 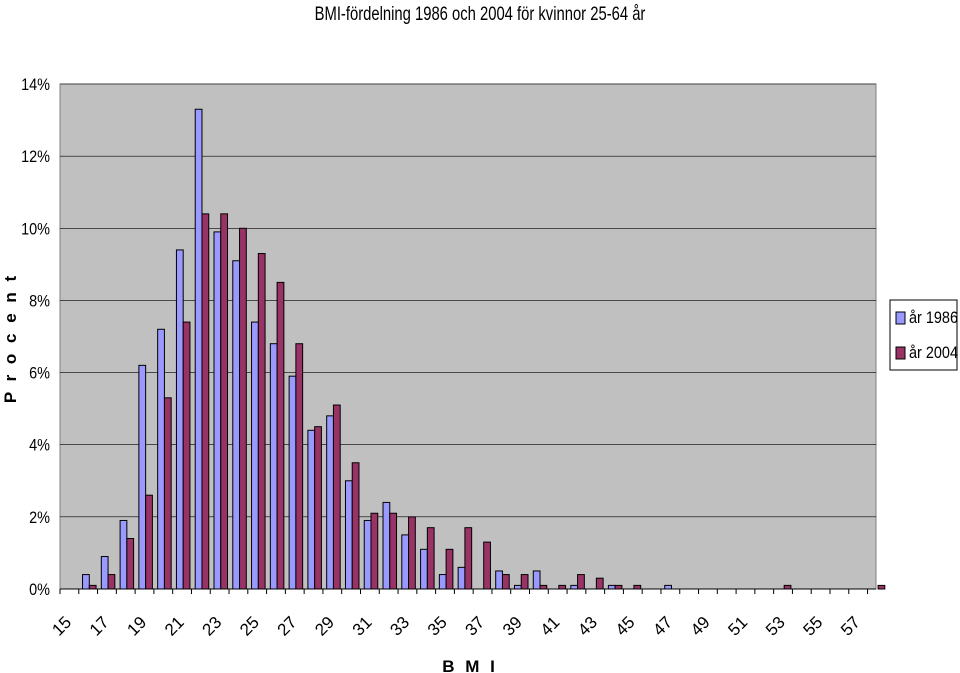 What do you see at coordinates (923, 335) in the screenshot?
I see `legend: år 1986 år 2004` at bounding box center [923, 335].